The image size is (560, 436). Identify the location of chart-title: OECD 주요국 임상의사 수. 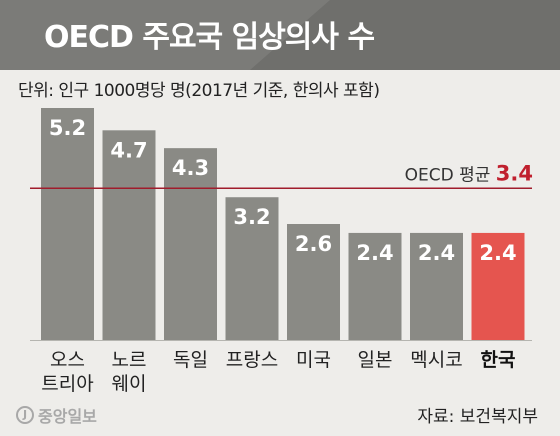
(209, 37).